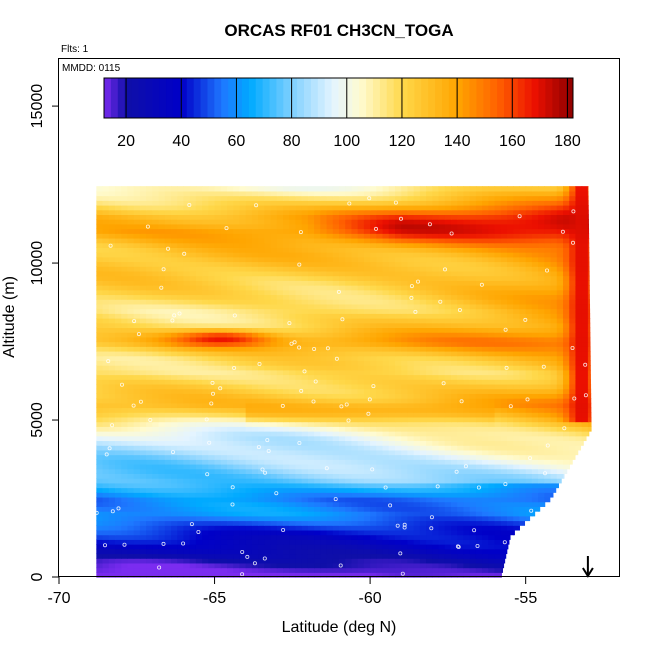  I want to click on chart-title: ORCAS RF01 CH3CN_TOGA, so click(338, 30).